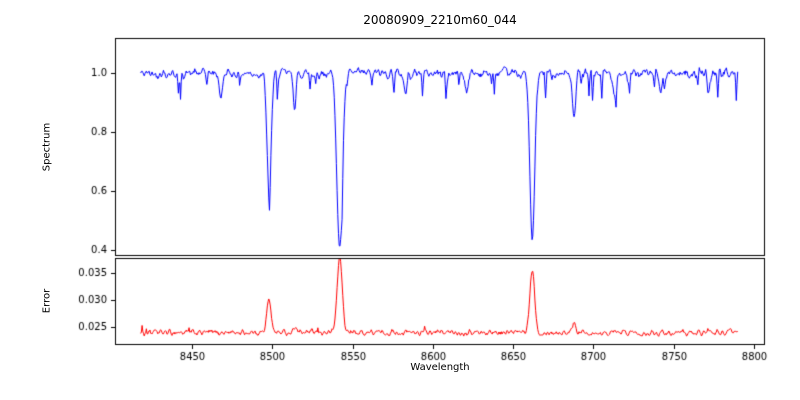 The image size is (800, 400). What do you see at coordinates (440, 20) in the screenshot?
I see `chart-title: 20080909_2210m60_044` at bounding box center [440, 20].